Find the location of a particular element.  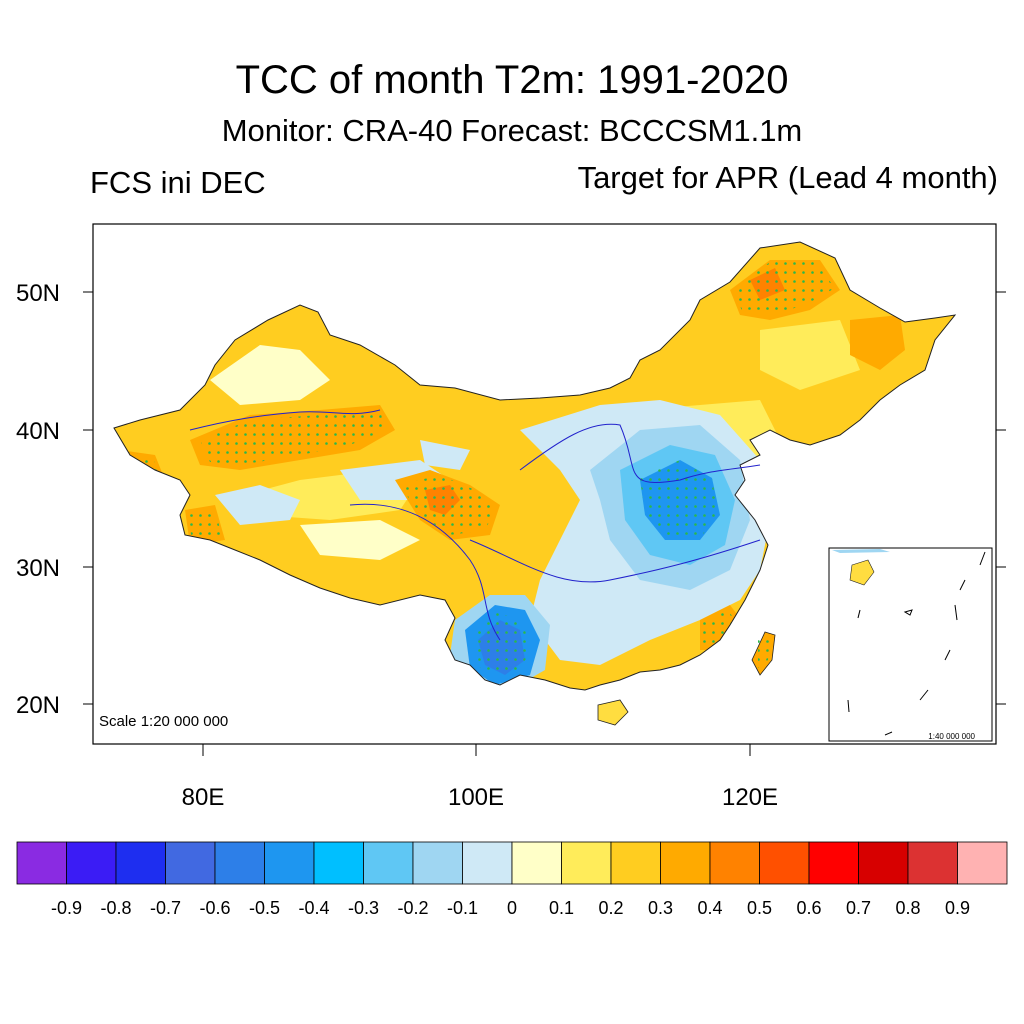

lat-label-50n: 50N is located at coordinates (38, 293).